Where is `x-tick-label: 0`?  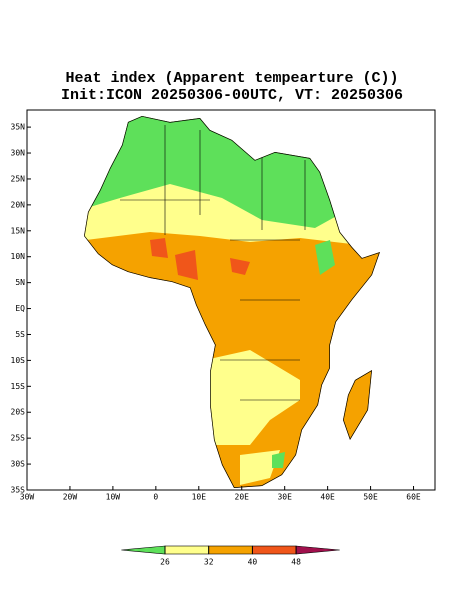
x-tick-label: 0 is located at coordinates (155, 497).